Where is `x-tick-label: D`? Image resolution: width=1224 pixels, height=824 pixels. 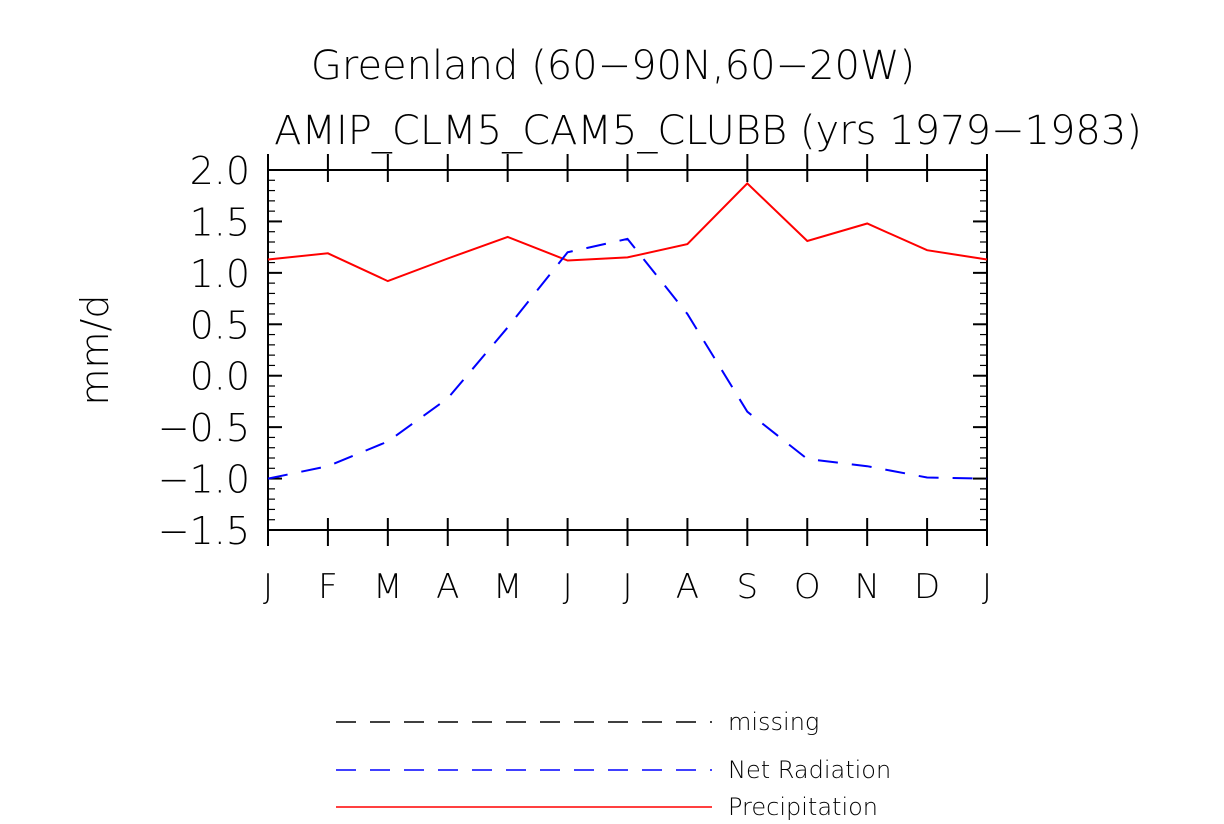
x-tick-label: D is located at coordinates (927, 587).